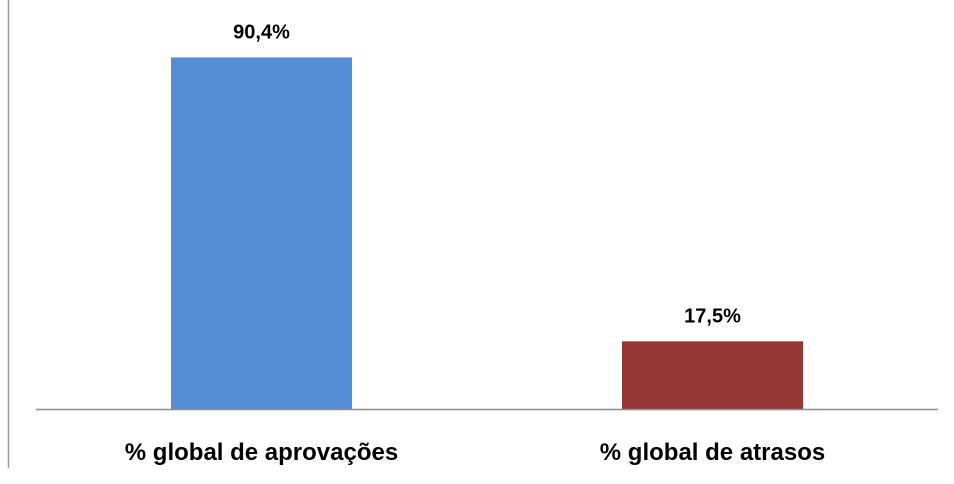 Image resolution: width=954 pixels, height=484 pixels. I want to click on data-label-0: 90,4%, so click(261, 32).